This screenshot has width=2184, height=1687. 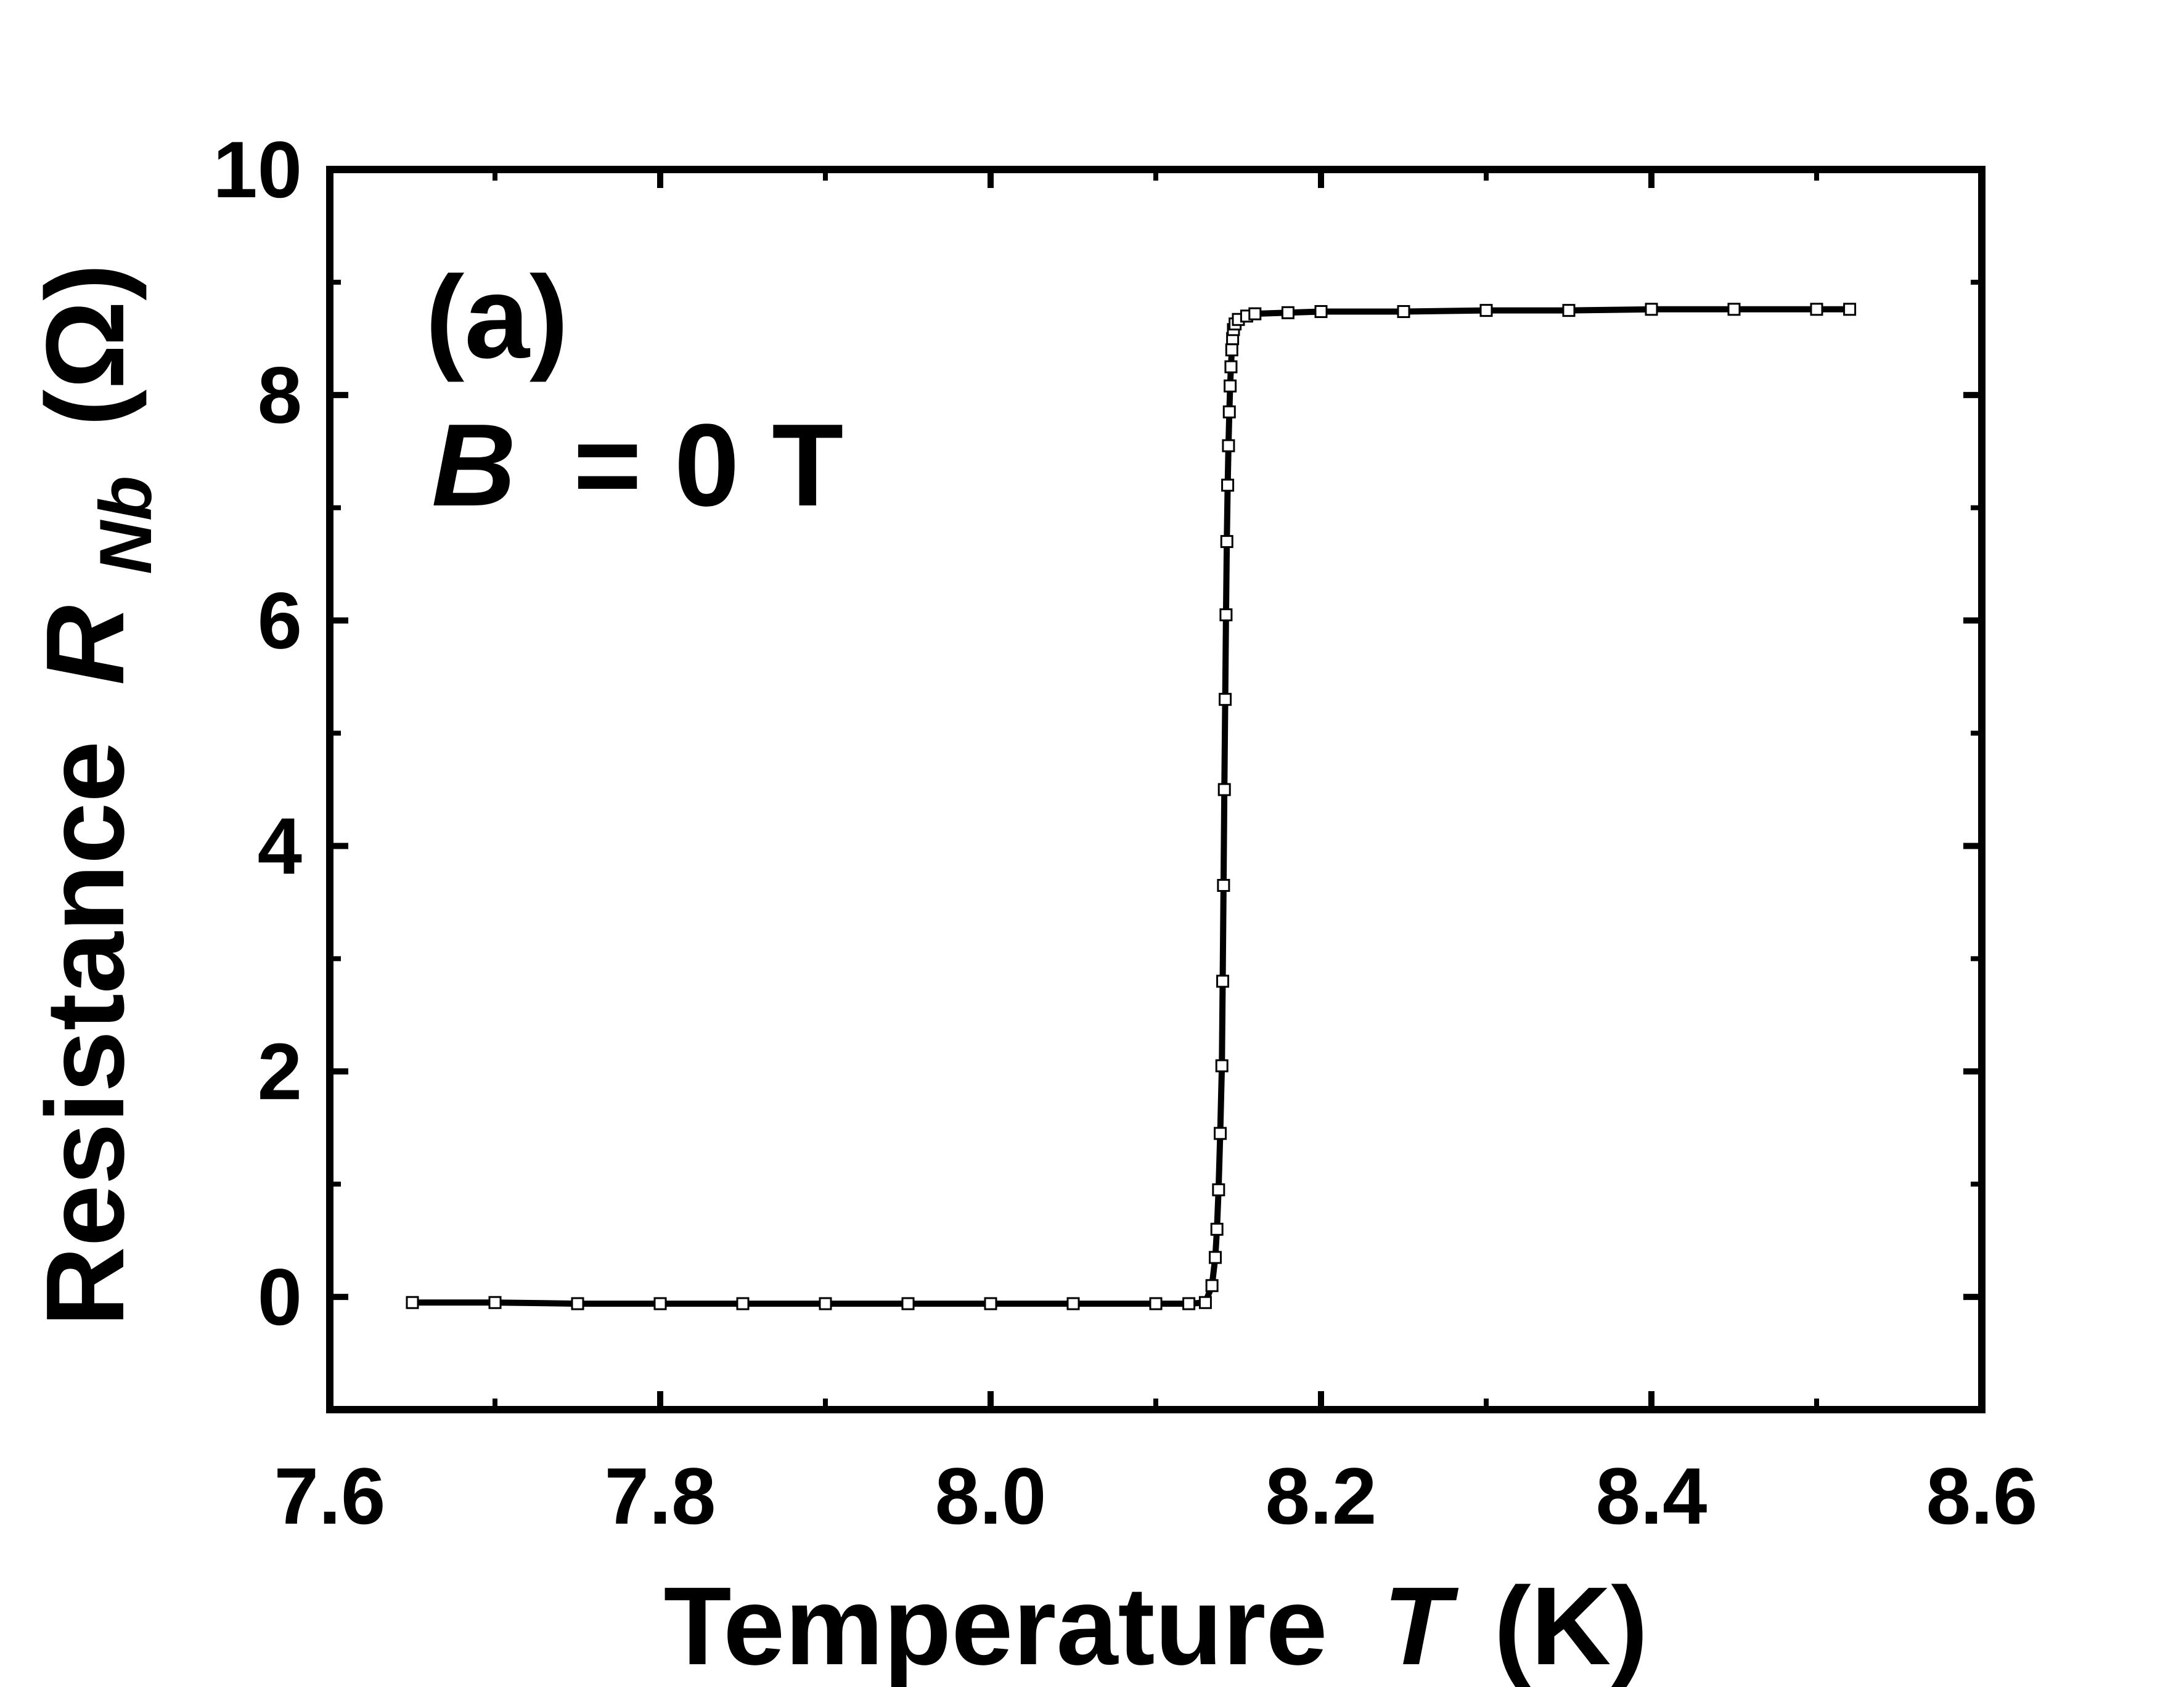 I want to click on y-tick-label: 2, so click(x=280, y=1071).